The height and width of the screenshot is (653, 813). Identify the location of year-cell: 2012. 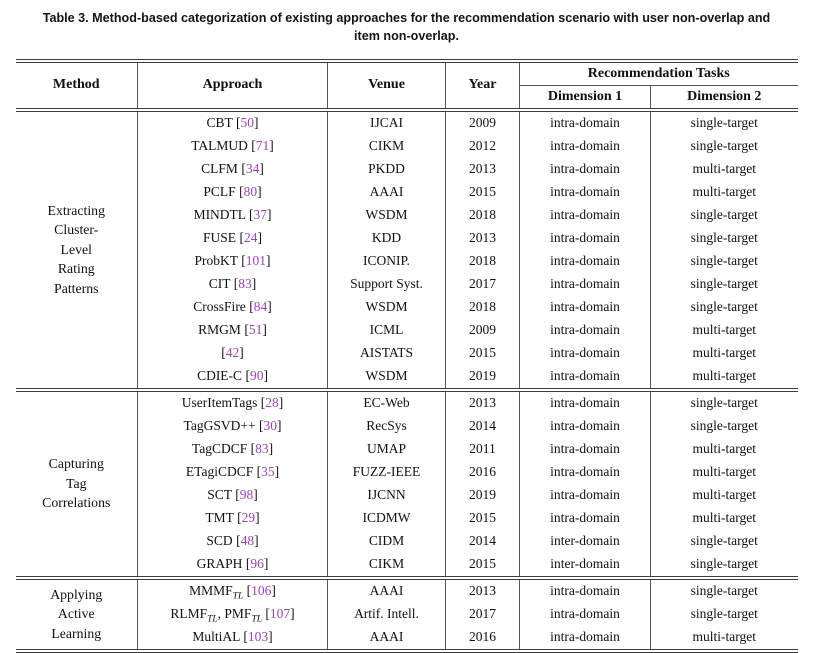
(482, 146).